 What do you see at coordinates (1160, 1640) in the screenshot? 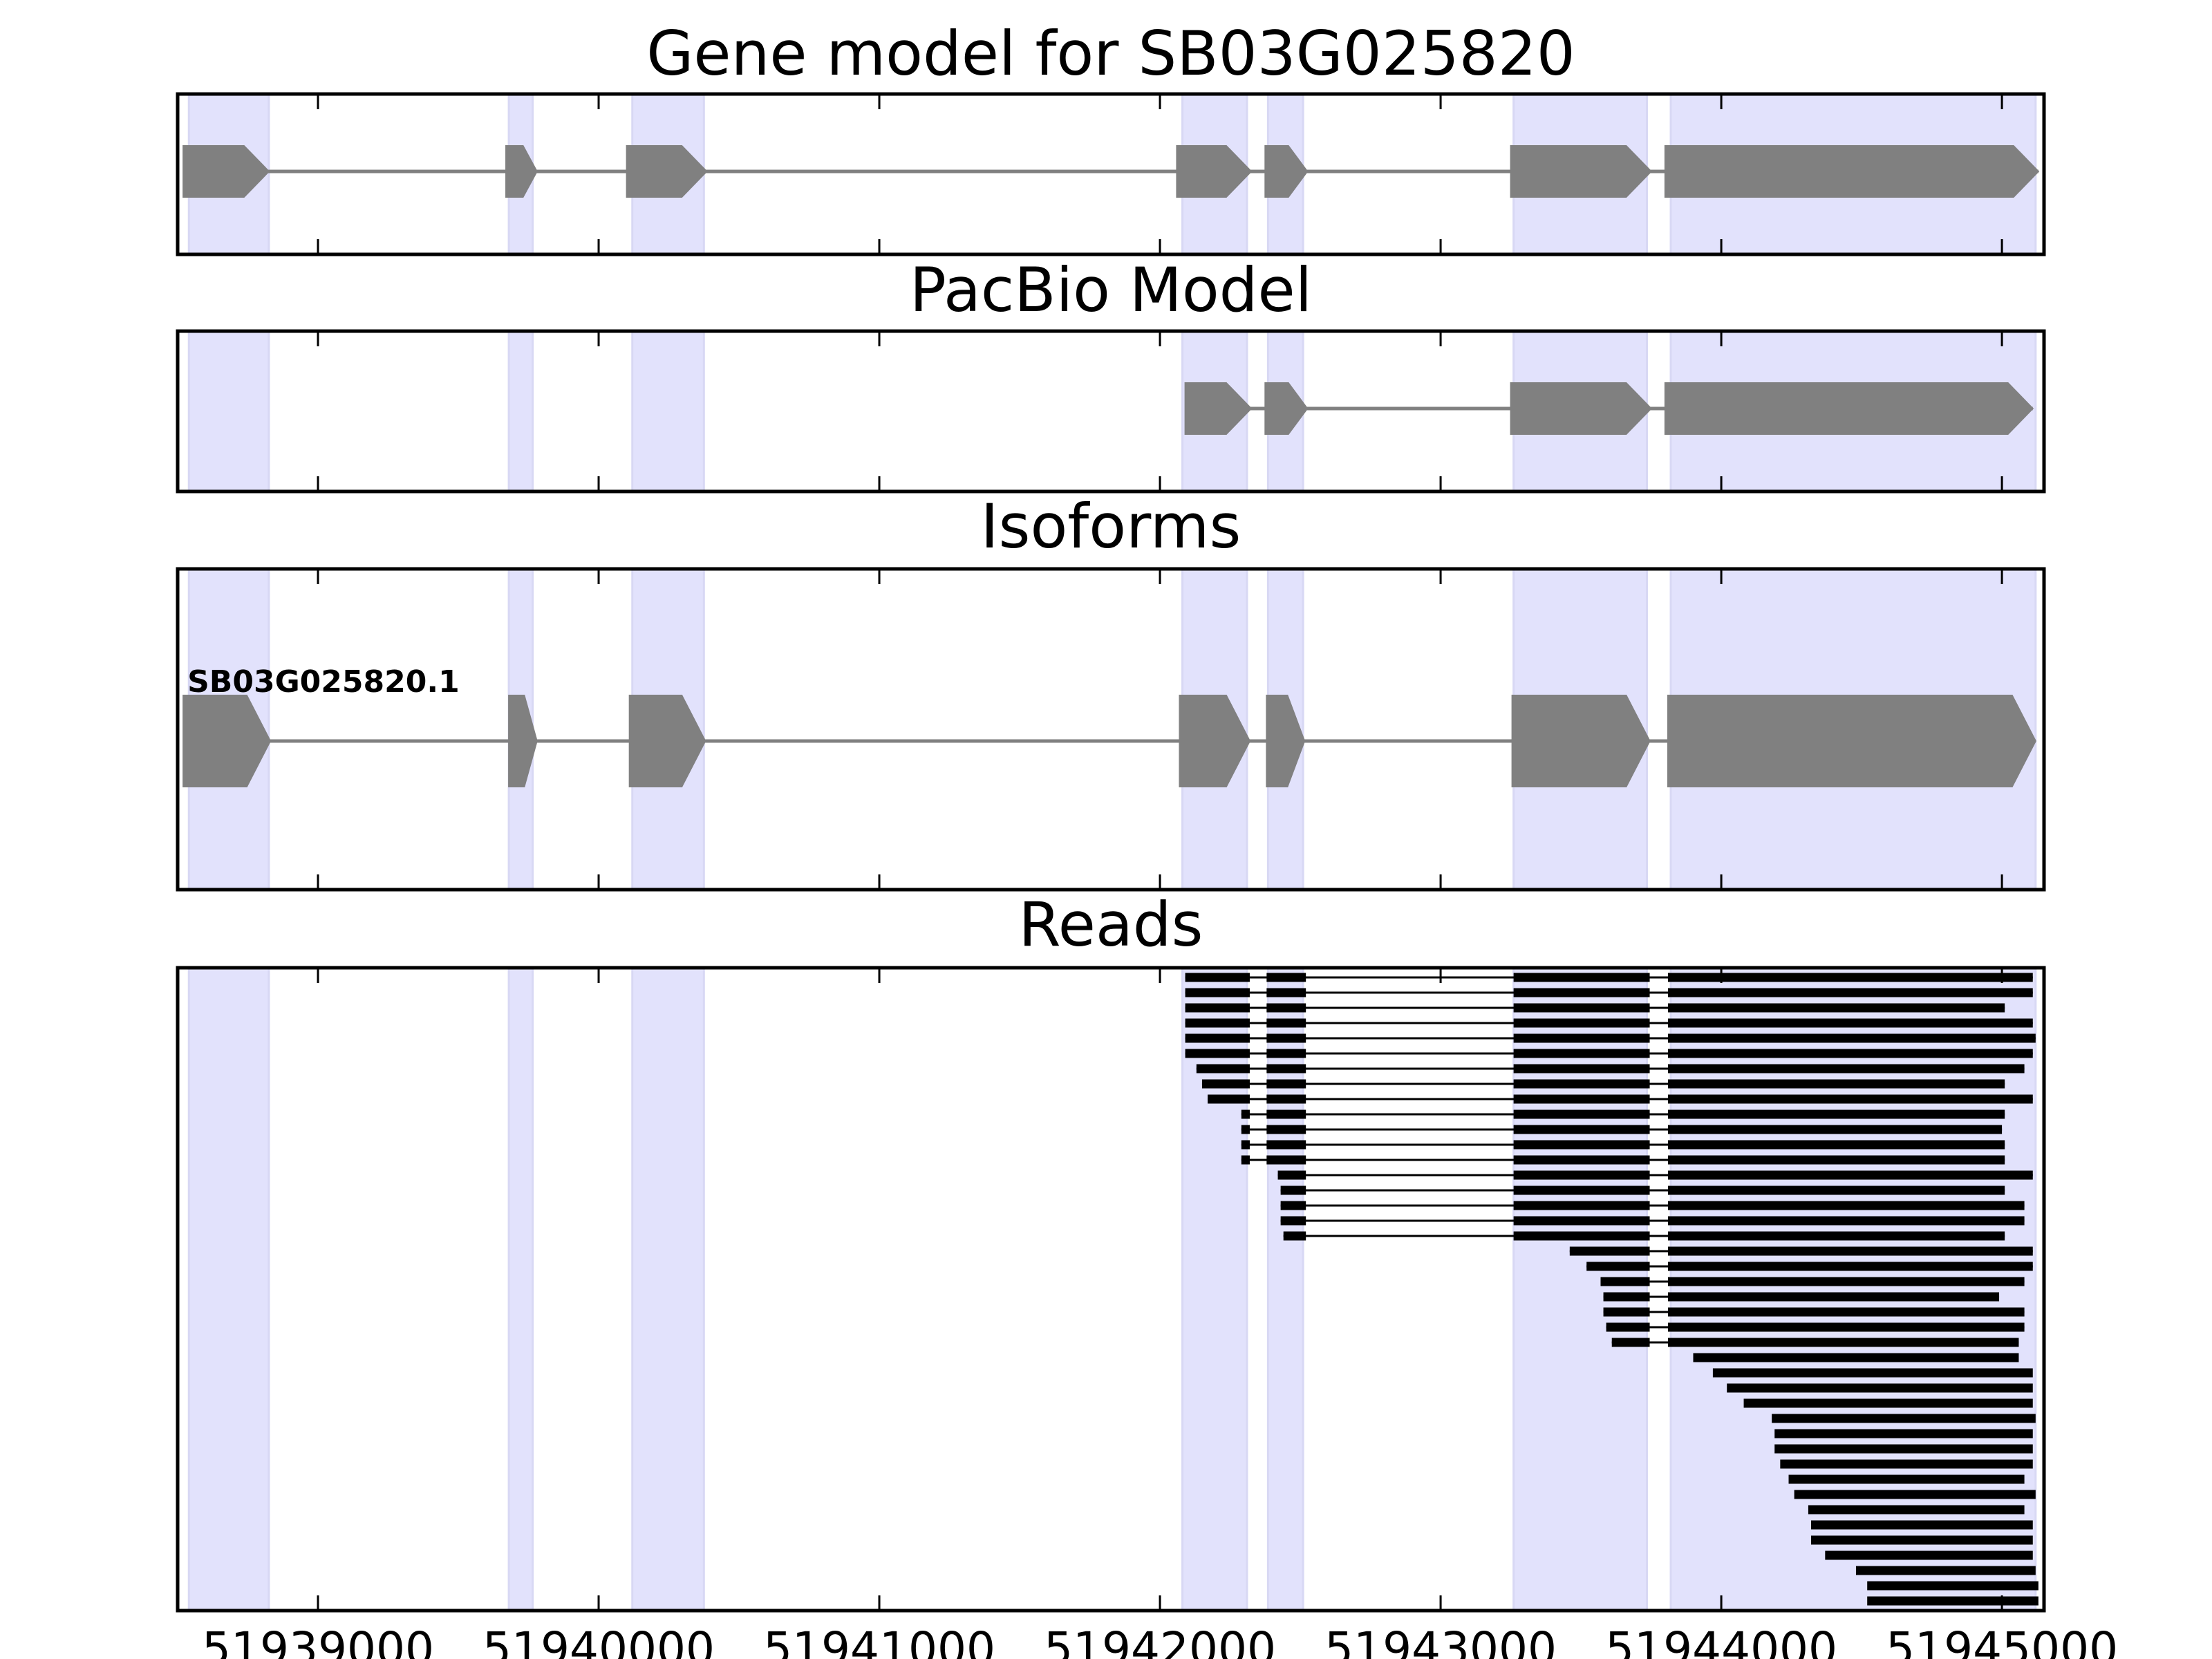
I see `x-tick-label: 51942000` at bounding box center [1160, 1640].